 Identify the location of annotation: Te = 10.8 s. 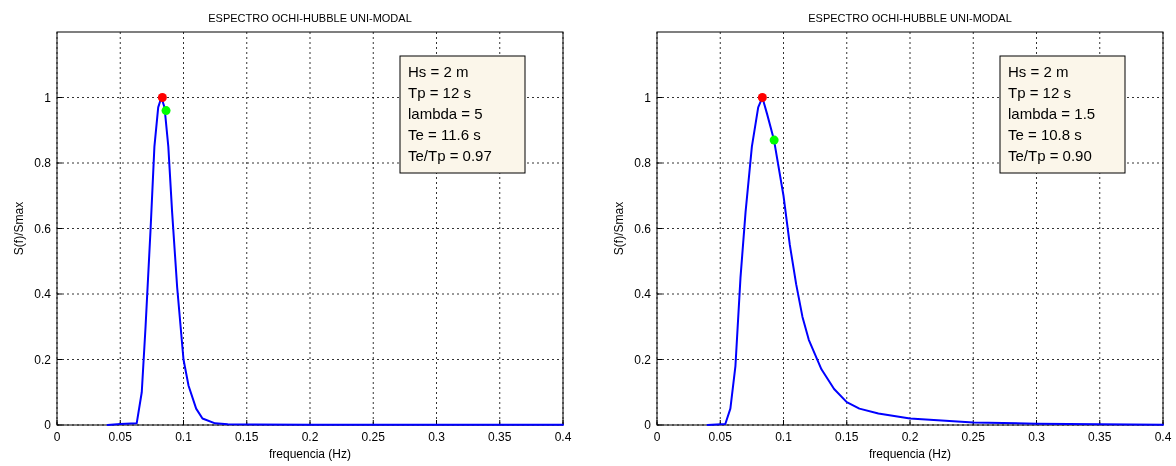
(1045, 134).